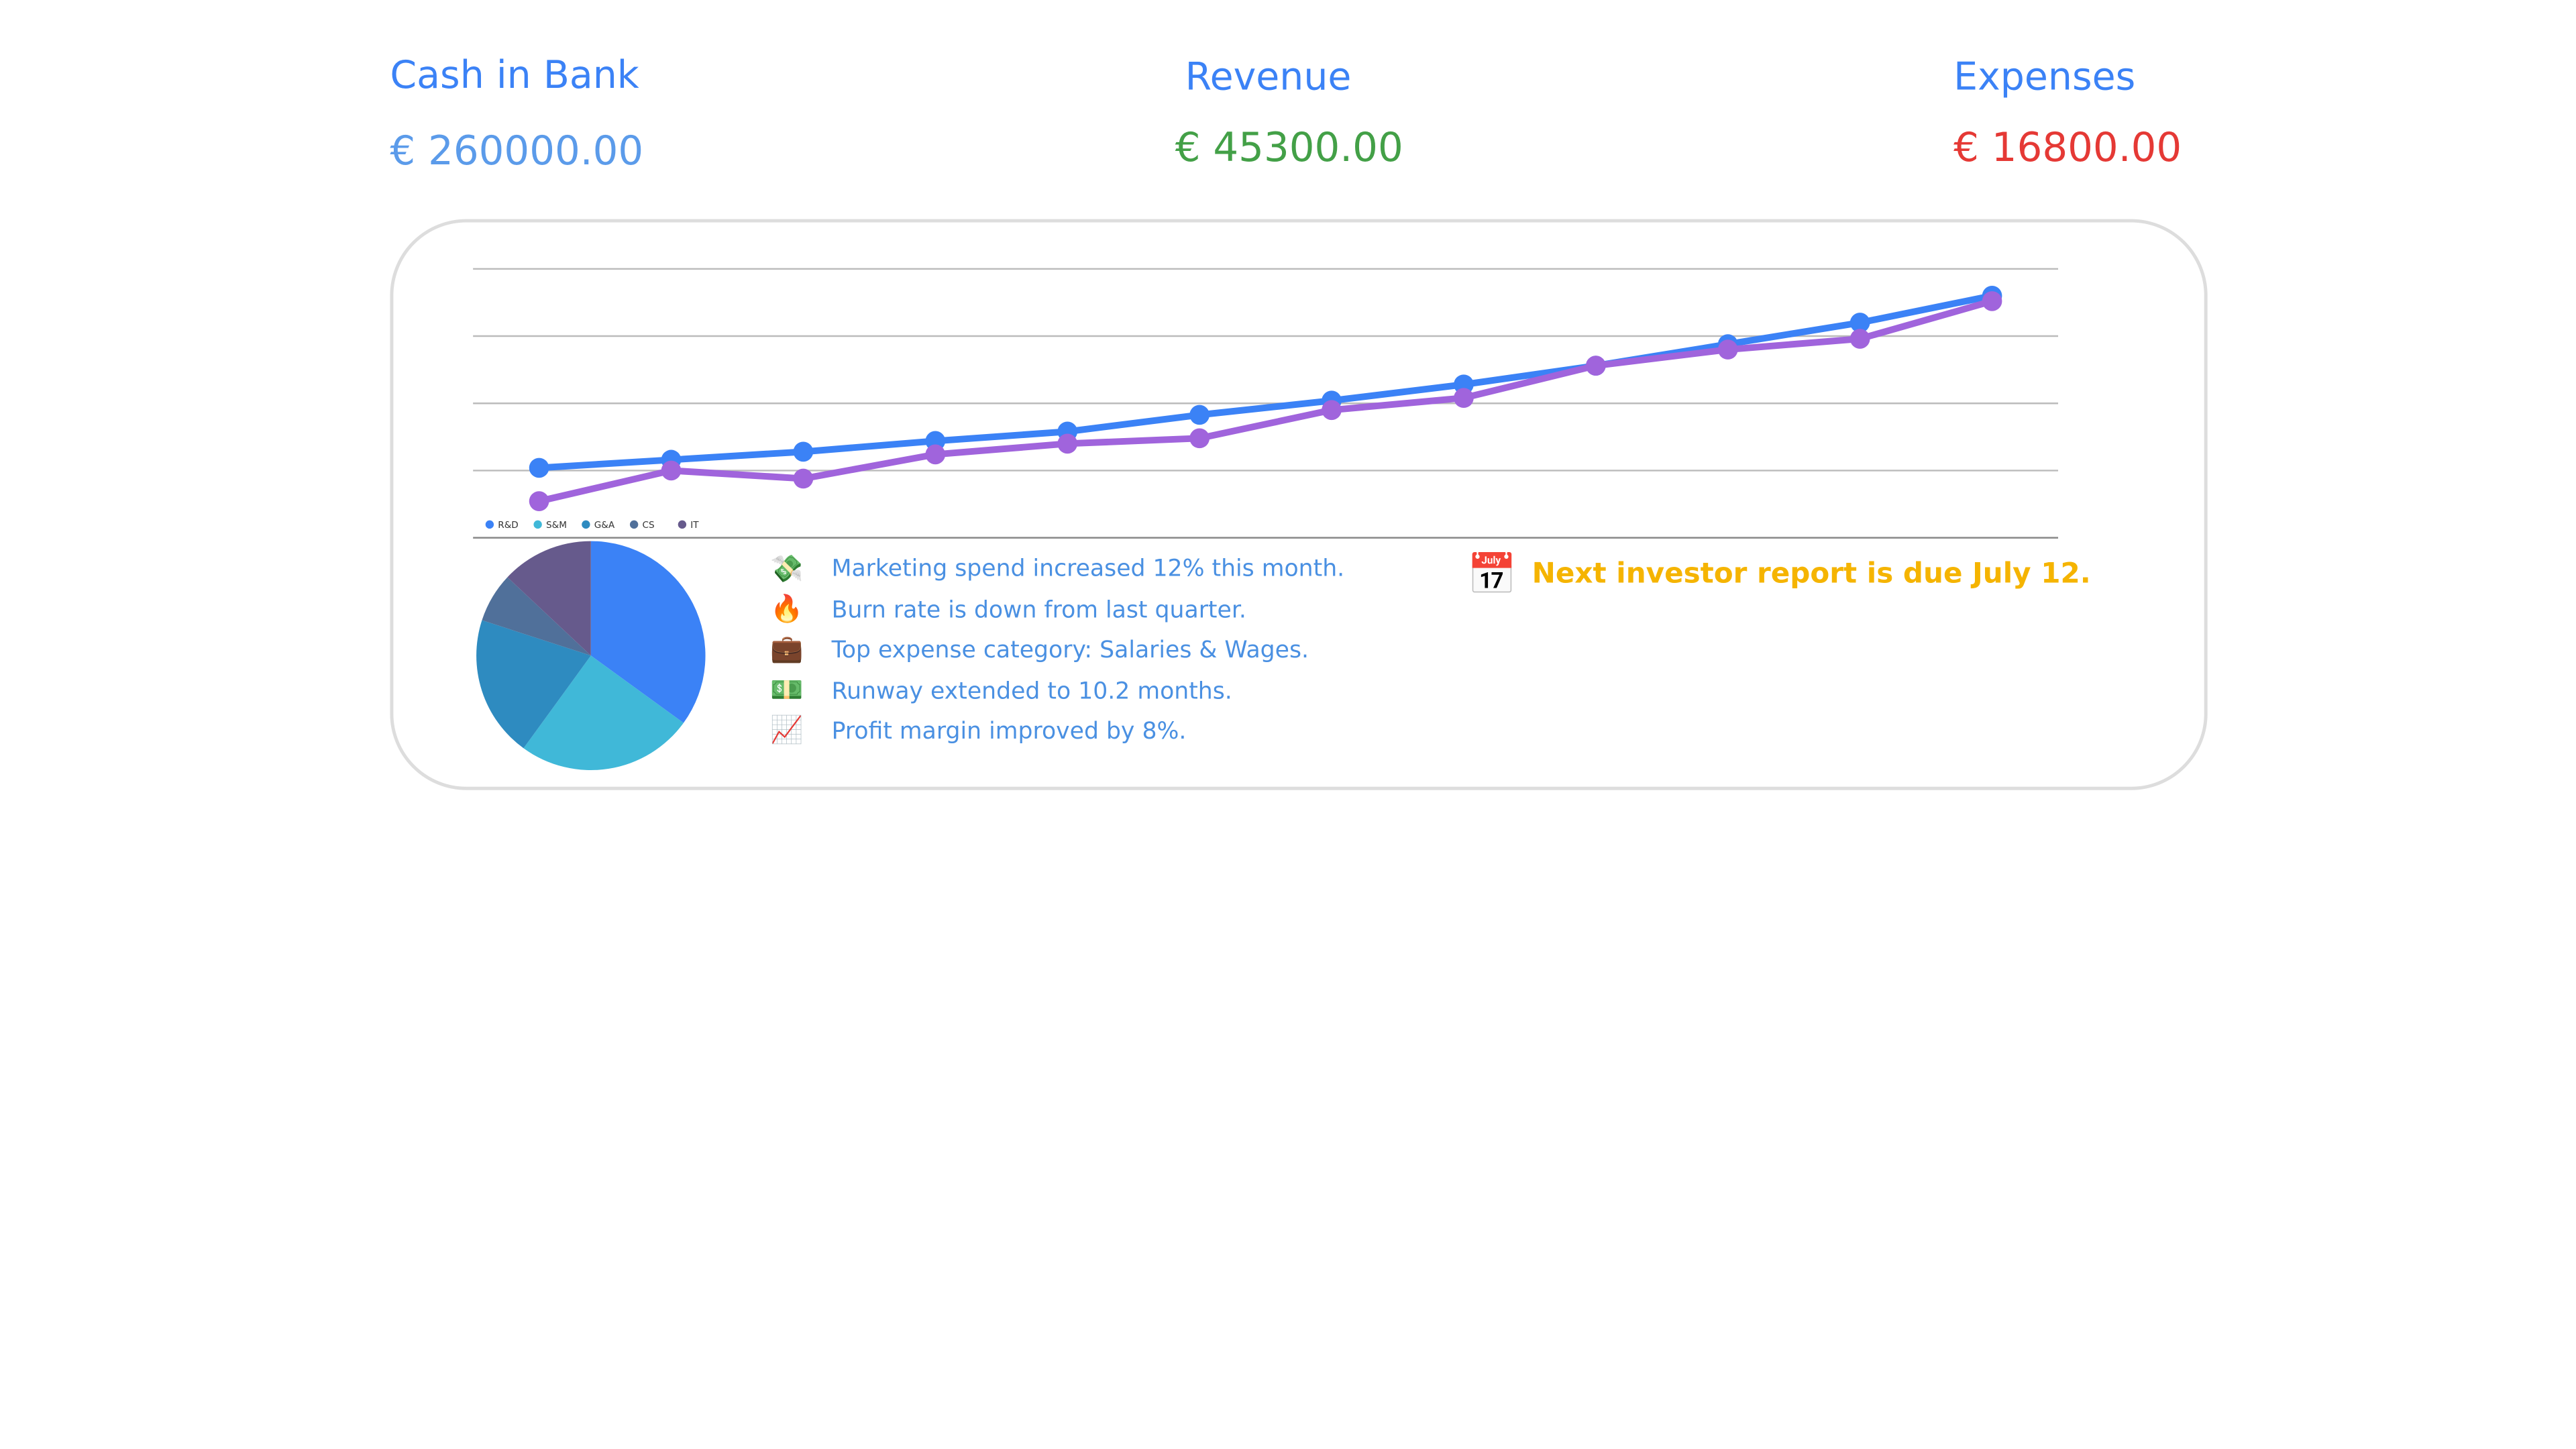 Image resolution: width=2576 pixels, height=1449 pixels. What do you see at coordinates (787, 648) in the screenshot?
I see `icon: 💼` at bounding box center [787, 648].